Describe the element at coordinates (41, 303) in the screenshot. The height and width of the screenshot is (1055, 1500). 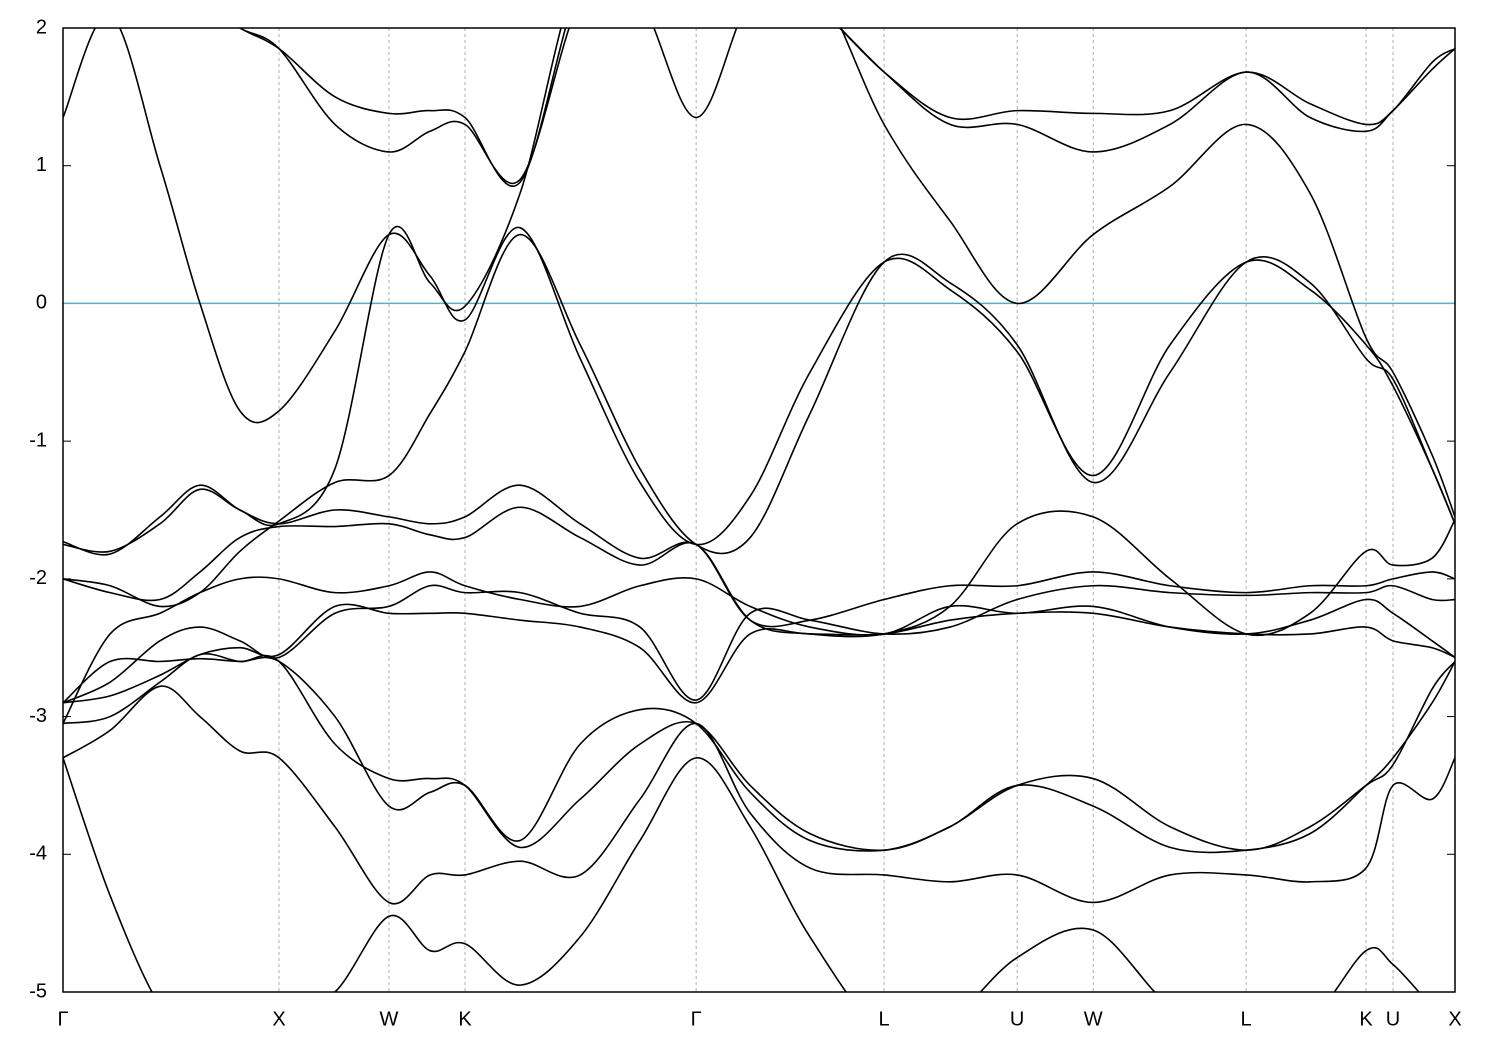
I see `y-tick-label: 0` at that location.